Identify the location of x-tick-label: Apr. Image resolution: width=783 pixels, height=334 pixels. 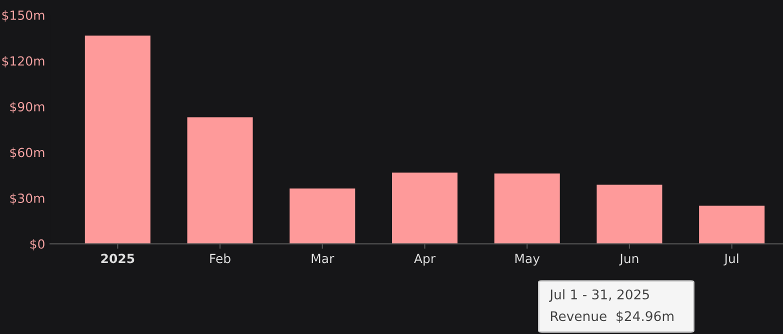
(425, 260).